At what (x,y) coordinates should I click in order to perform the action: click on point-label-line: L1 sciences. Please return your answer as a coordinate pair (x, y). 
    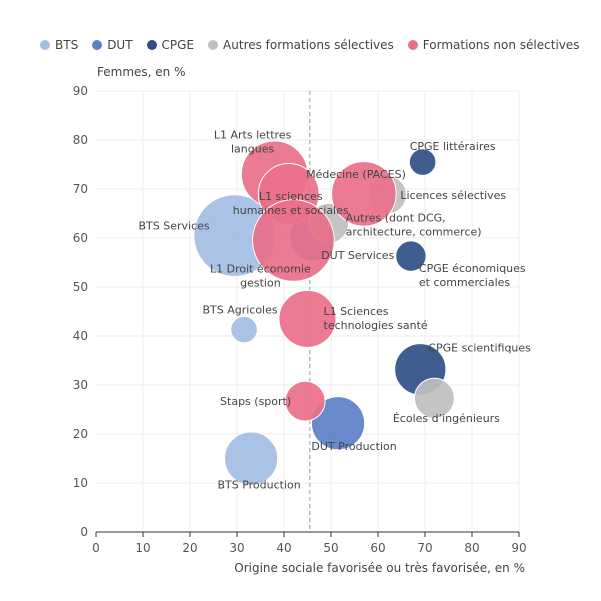
    Looking at the image, I should click on (291, 196).